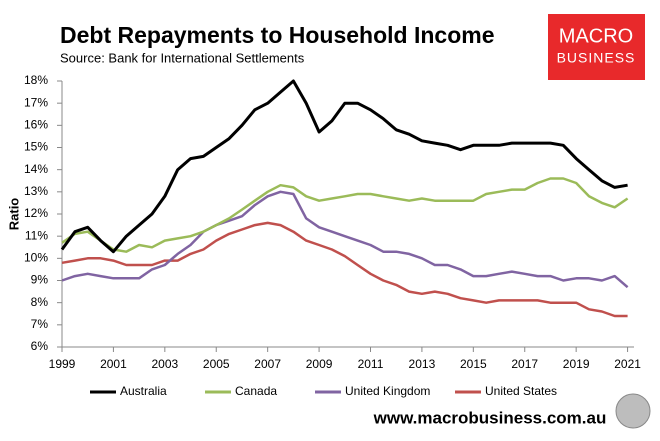 The height and width of the screenshot is (441, 660). Describe the element at coordinates (267, 364) in the screenshot. I see `x-tick-label: 2007` at that location.